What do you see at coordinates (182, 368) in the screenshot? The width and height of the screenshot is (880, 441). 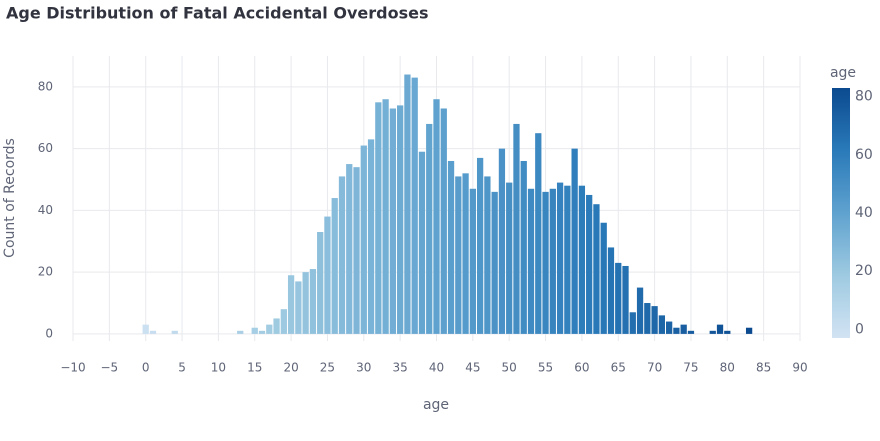 I see `x-tick-label: 5` at bounding box center [182, 368].